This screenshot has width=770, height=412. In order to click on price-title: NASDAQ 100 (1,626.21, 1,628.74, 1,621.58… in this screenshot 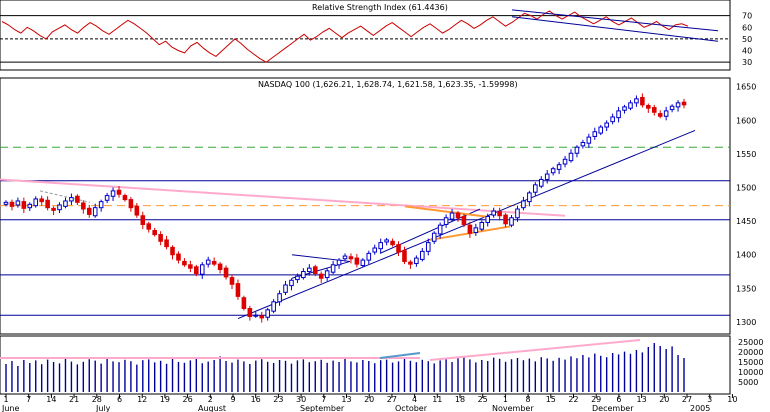, I will do `click(388, 84)`.